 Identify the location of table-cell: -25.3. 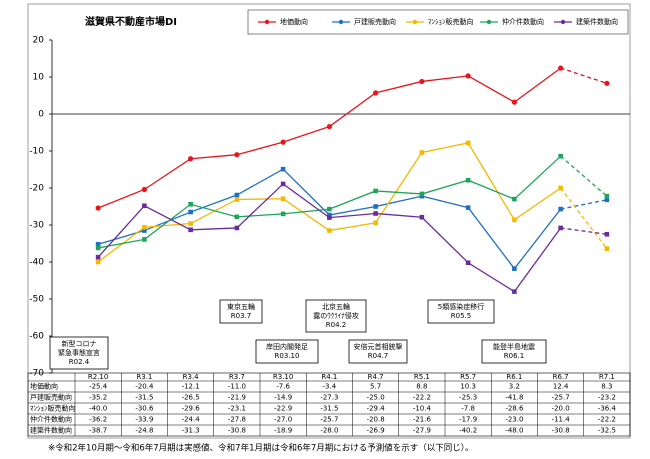
(468, 398).